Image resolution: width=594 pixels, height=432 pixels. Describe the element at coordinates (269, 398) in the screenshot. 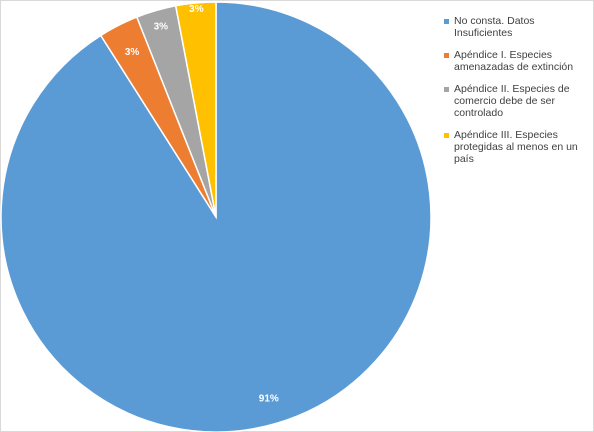

I see `slice-label: 91%` at that location.